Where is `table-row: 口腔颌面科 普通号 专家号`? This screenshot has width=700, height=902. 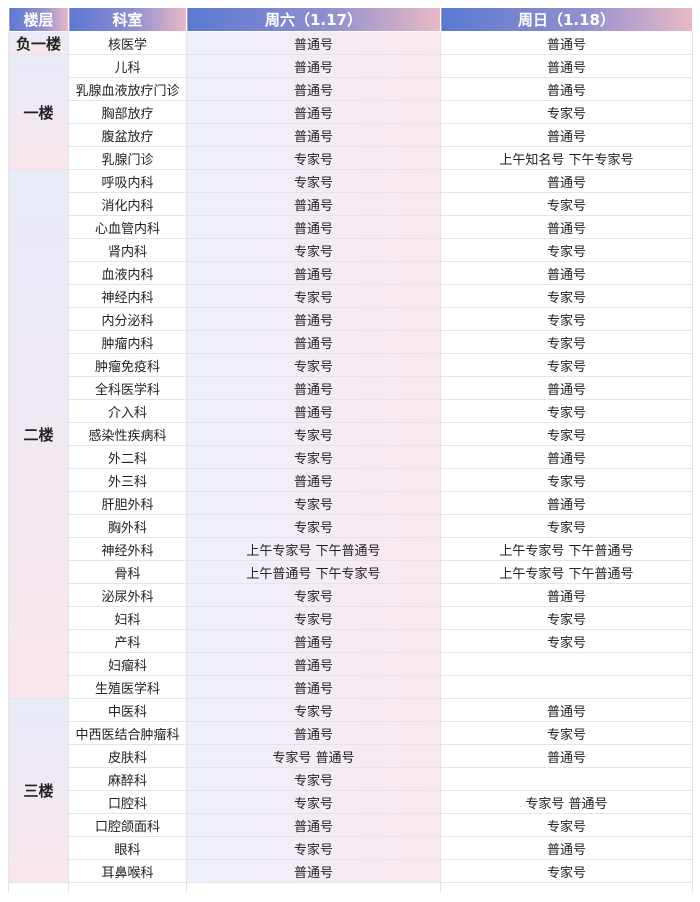 table-row: 口腔颌面科 普通号 专家号 is located at coordinates (351, 825).